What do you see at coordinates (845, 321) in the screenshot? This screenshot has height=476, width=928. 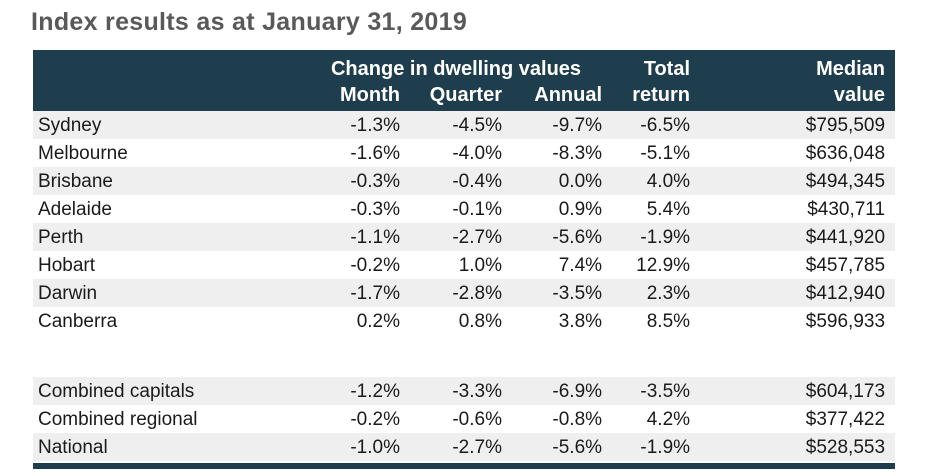 I see `cell-median-value: $596,933` at bounding box center [845, 321].